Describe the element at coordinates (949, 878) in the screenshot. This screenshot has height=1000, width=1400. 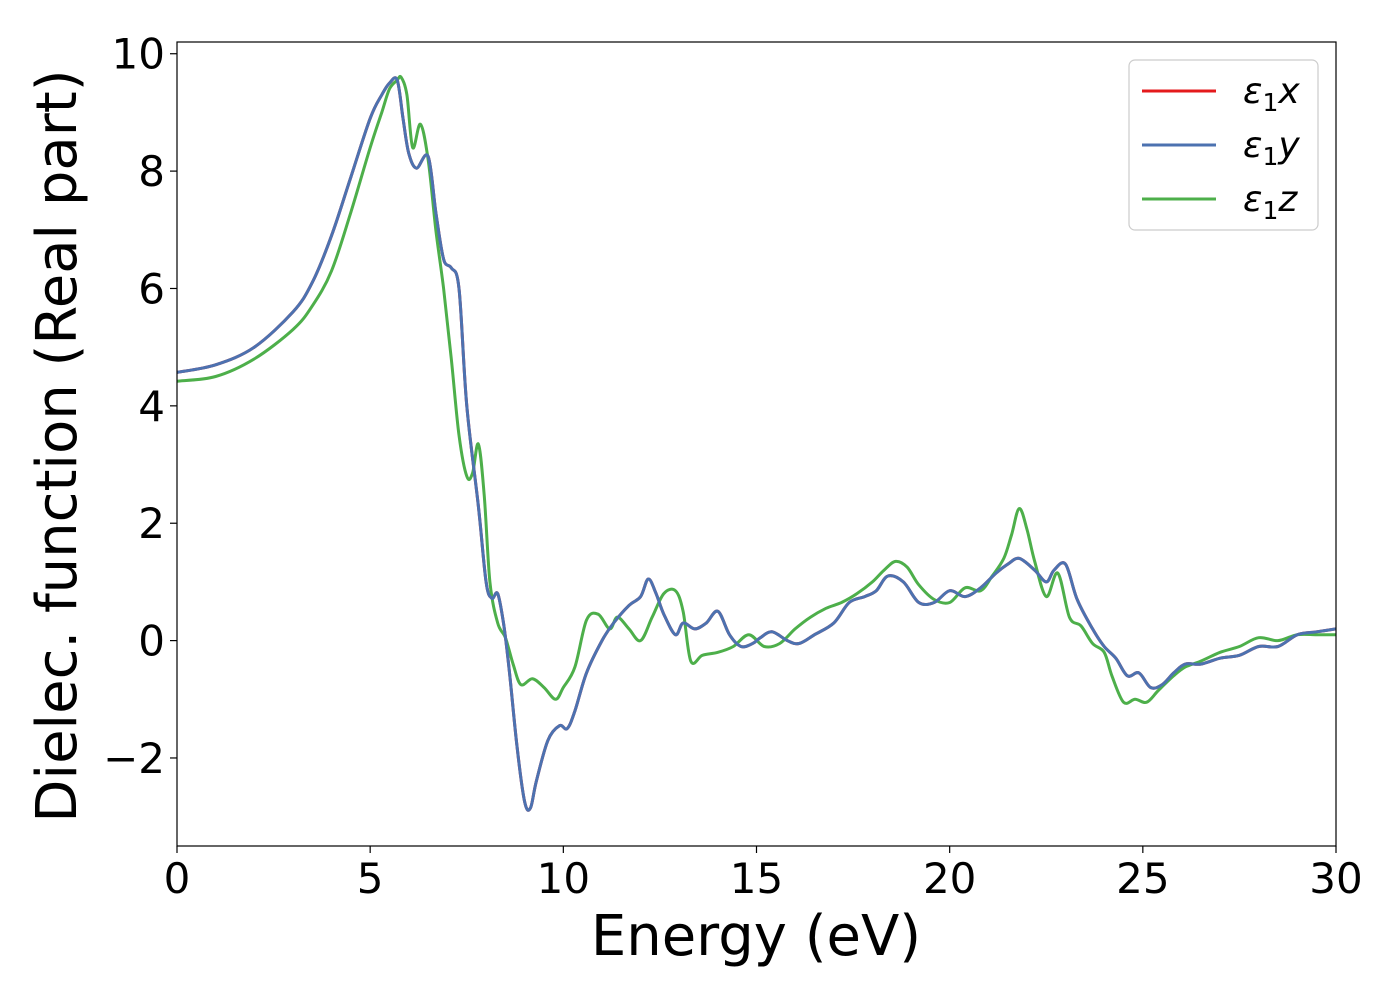
I see `x-tick-label: 20` at that location.